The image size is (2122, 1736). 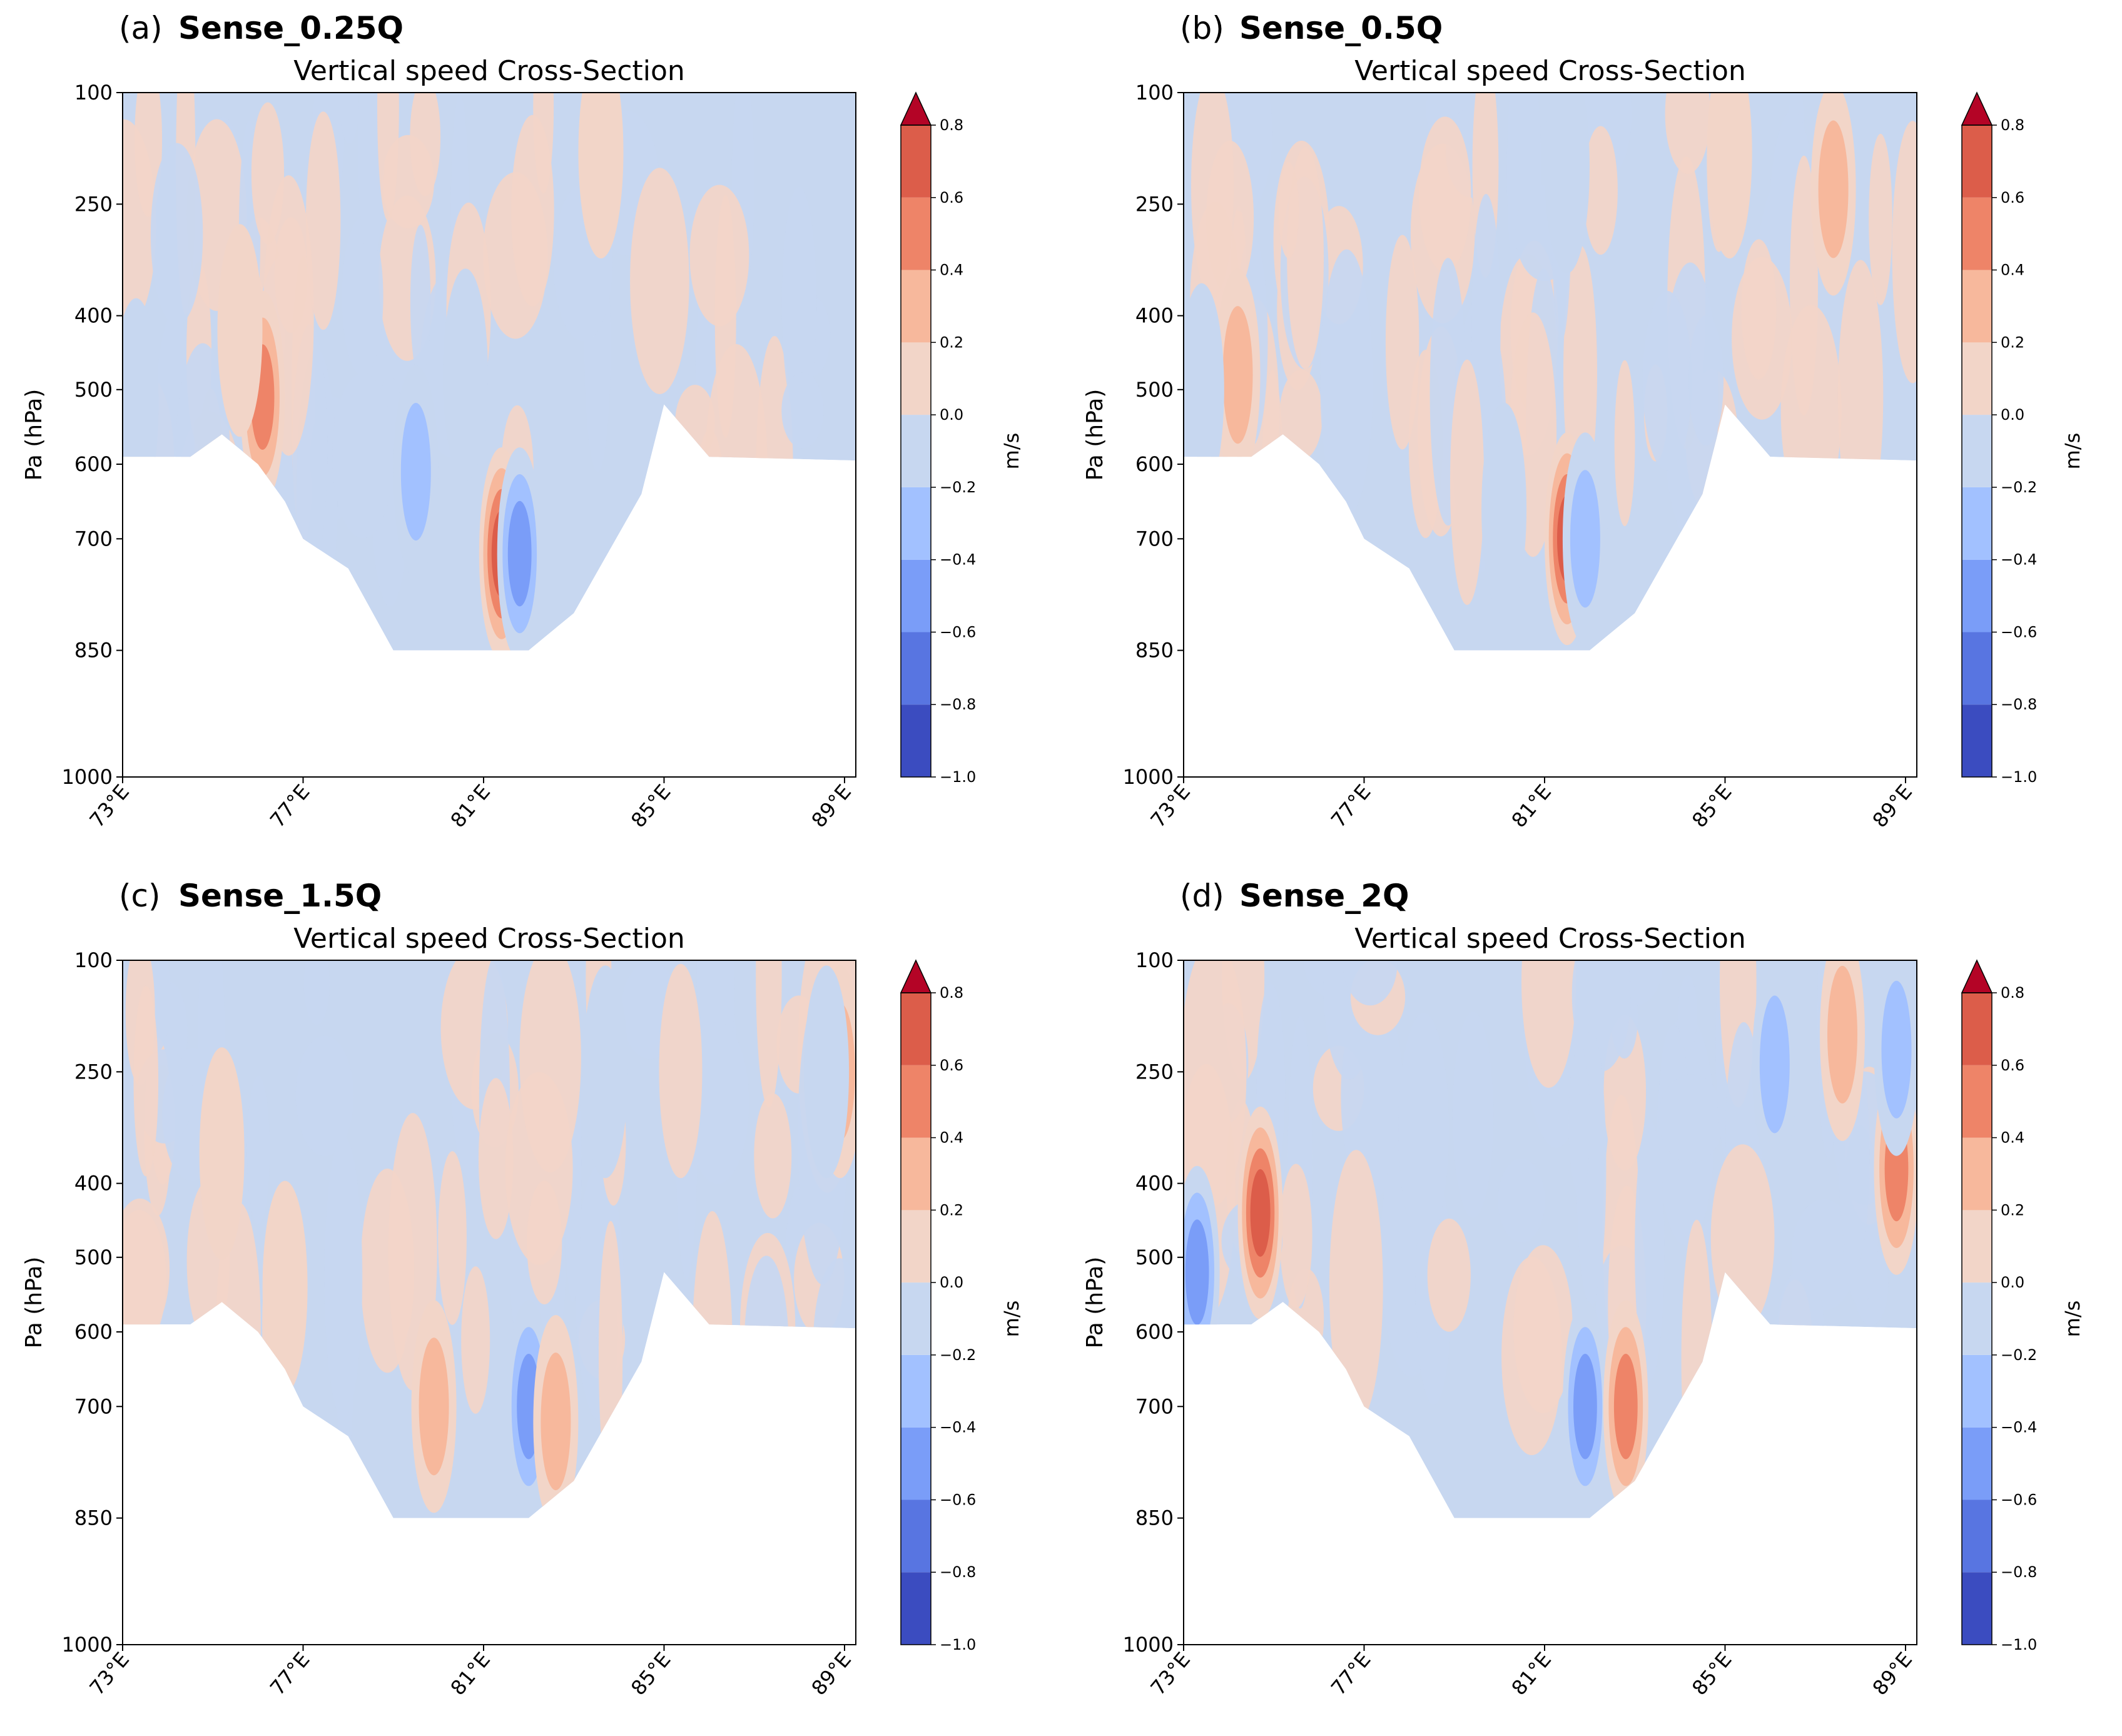 What do you see at coordinates (1154, 93) in the screenshot?
I see `y-tick-label: 100` at bounding box center [1154, 93].